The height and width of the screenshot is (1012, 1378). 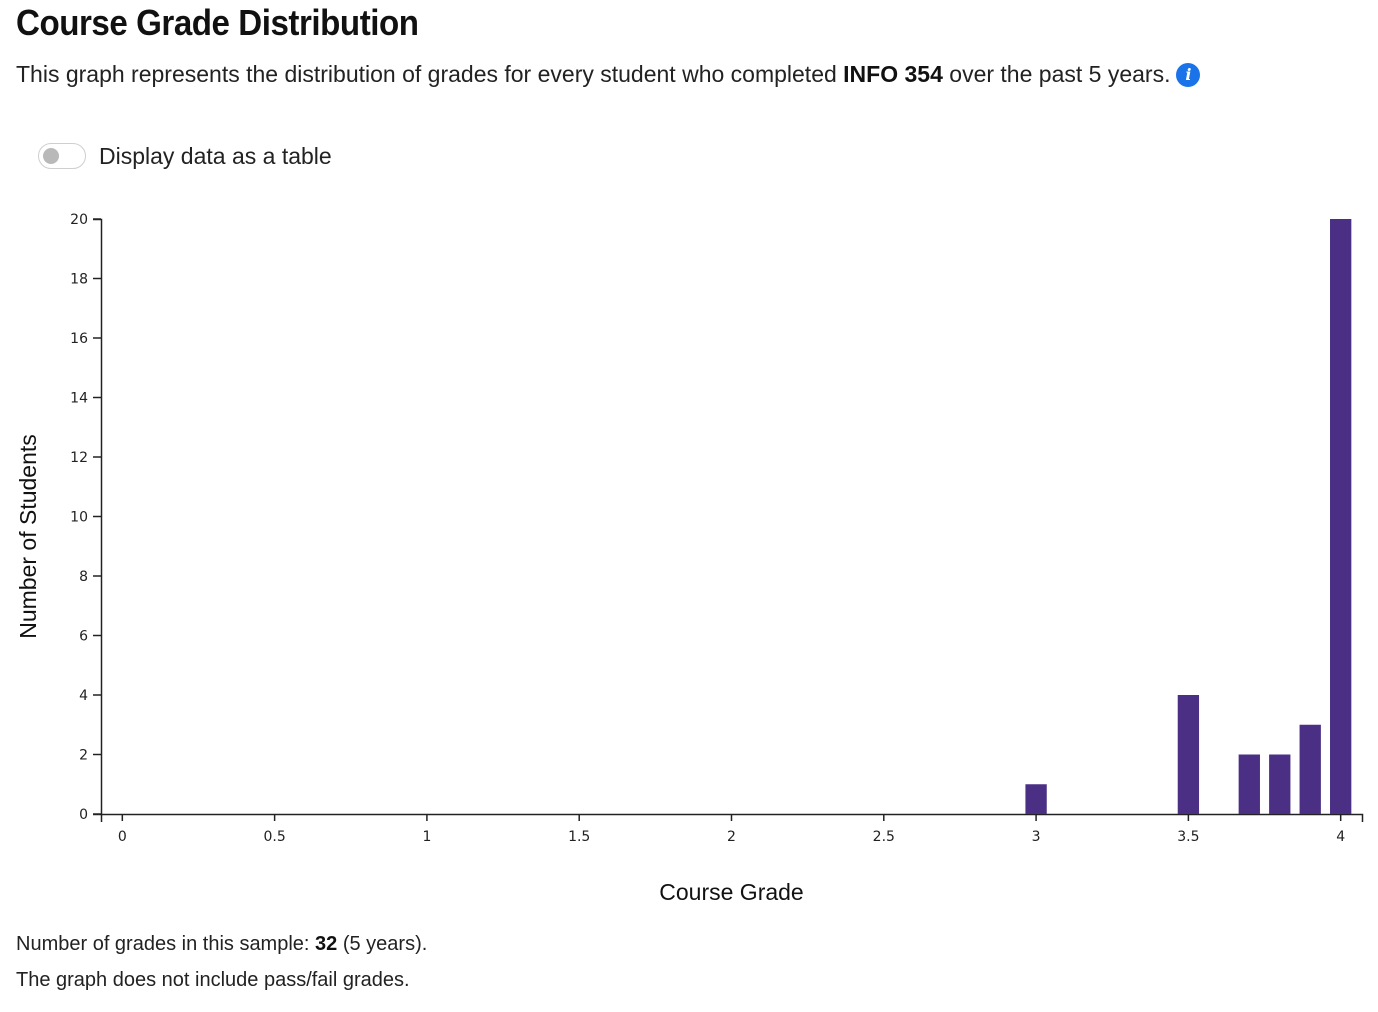 I want to click on x-tick-label: 2.5, so click(x=884, y=837).